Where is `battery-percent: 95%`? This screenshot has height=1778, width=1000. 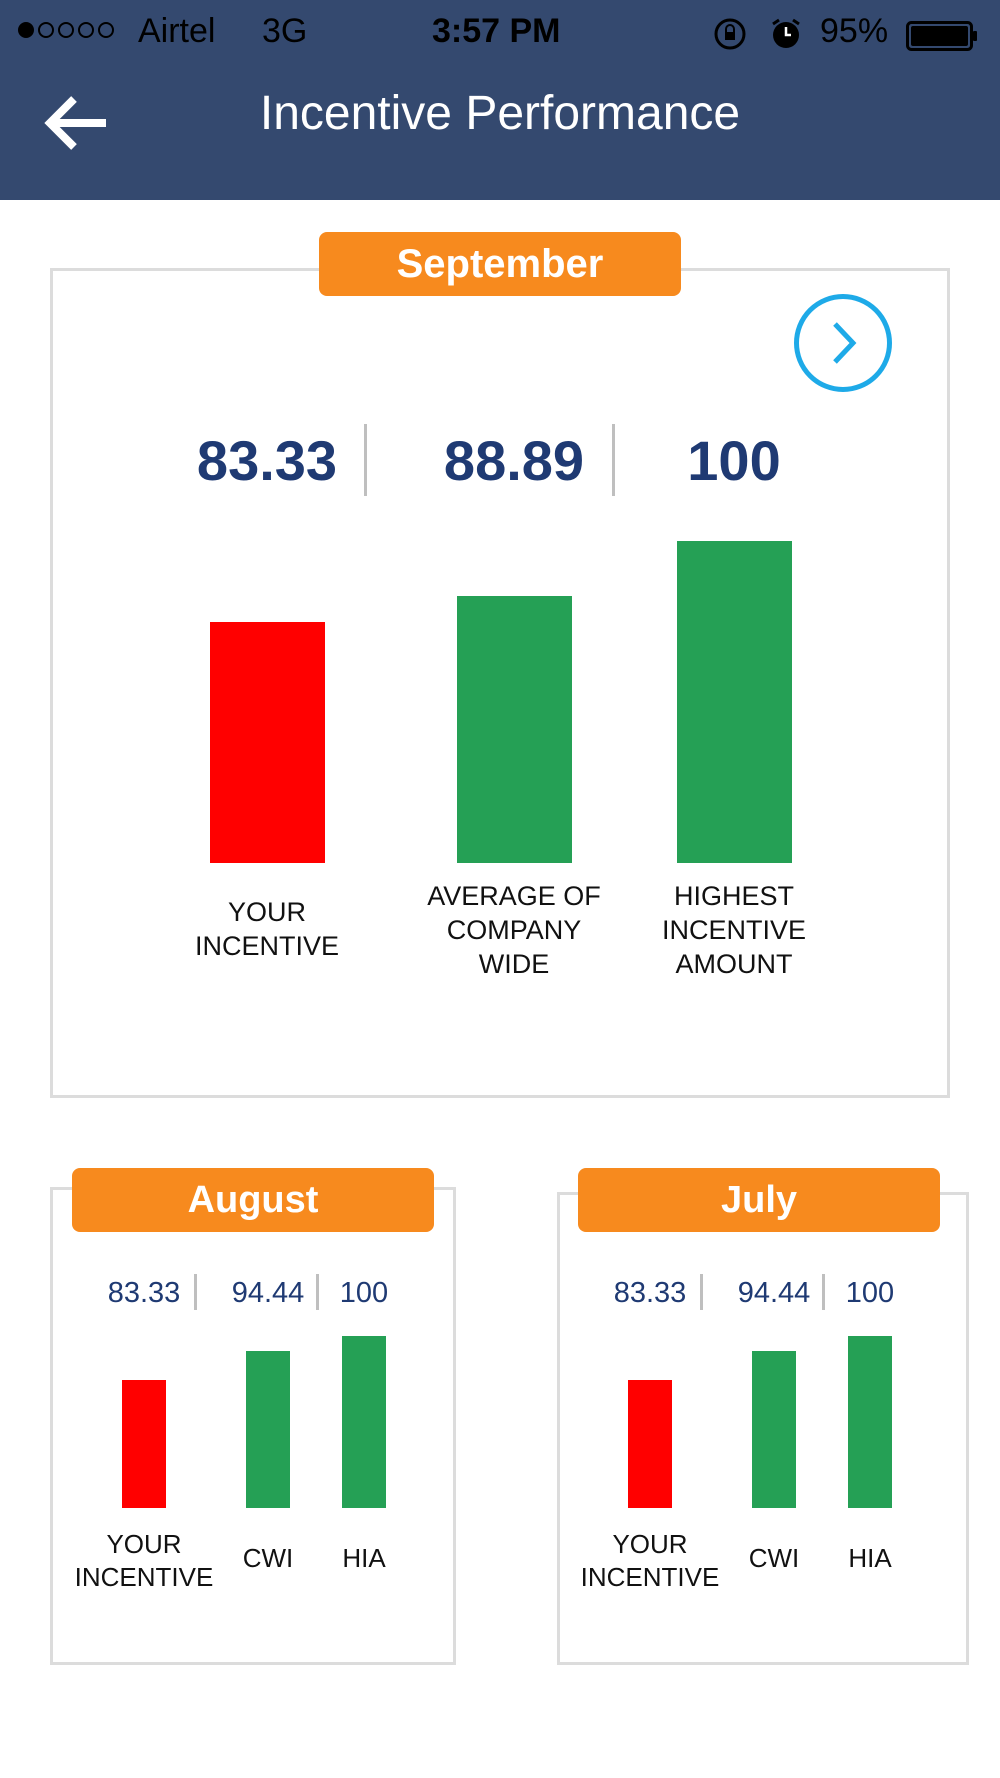 battery-percent: 95% is located at coordinates (854, 31).